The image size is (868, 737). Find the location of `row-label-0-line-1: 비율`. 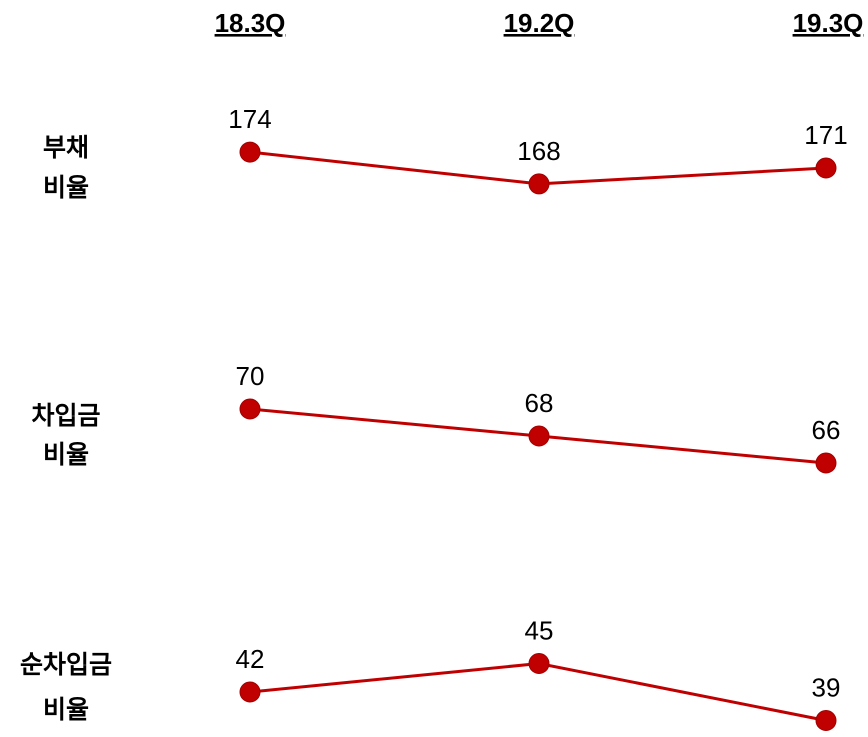

row-label-0-line-1: 비율 is located at coordinates (66, 187).